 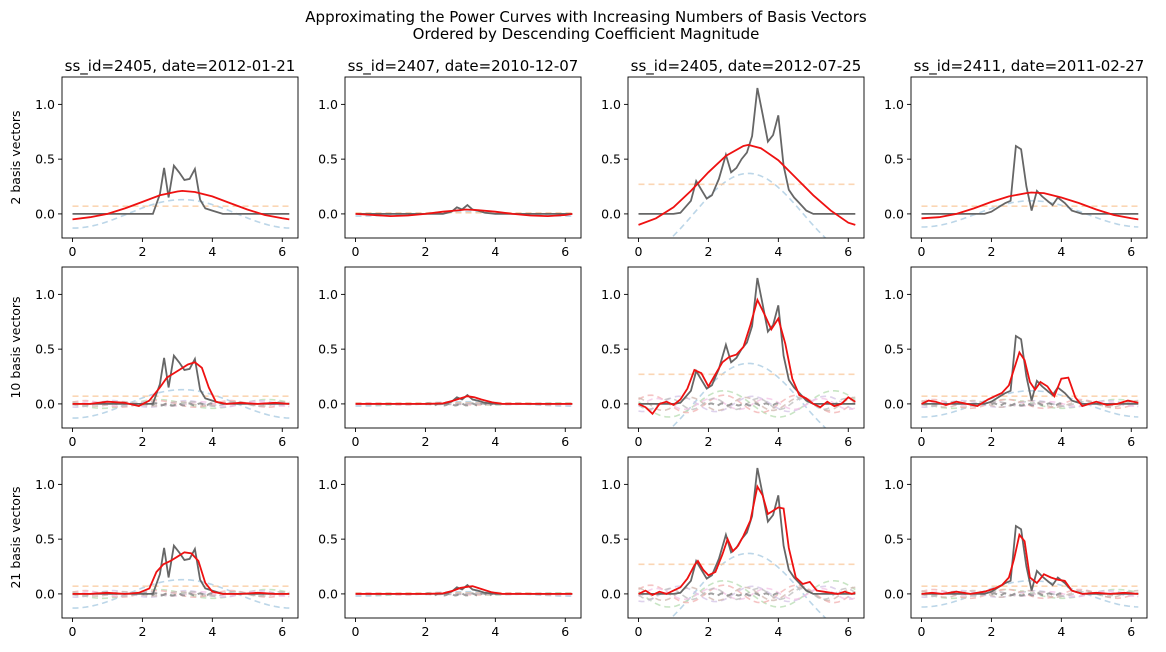 I want to click on row-label: 21 basis vectors, so click(x=15, y=537).